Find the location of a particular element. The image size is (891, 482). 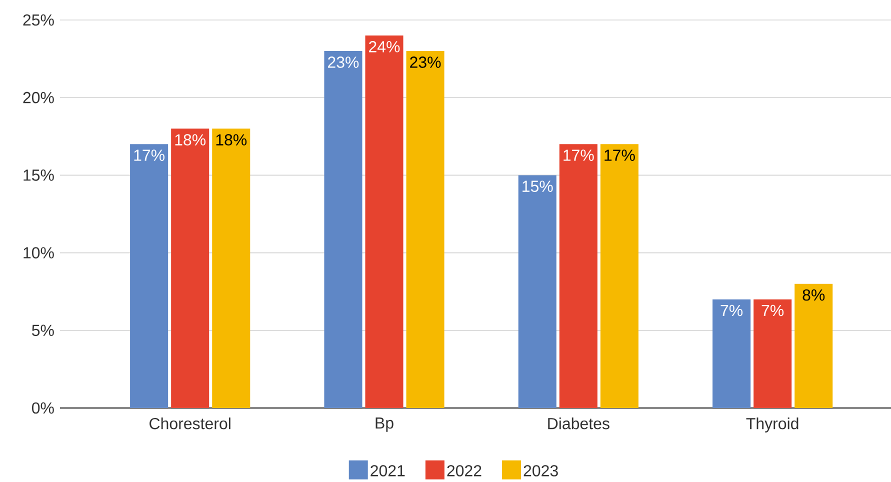

y-tick-label: 15% is located at coordinates (39, 175).